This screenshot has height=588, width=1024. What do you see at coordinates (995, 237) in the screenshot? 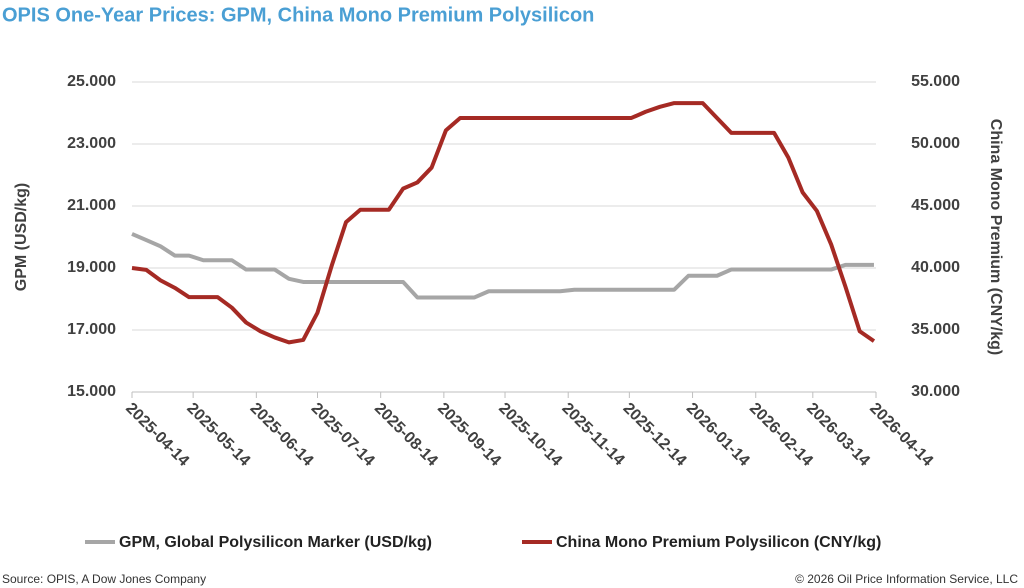
I see `y2-axis-title: China Mono Premium (CNY/kg)` at bounding box center [995, 237].